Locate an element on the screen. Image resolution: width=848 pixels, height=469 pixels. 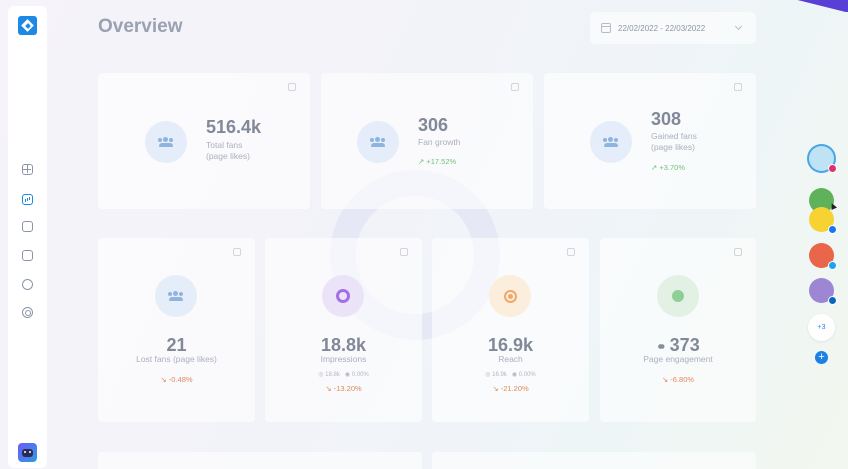
chat-icon is located at coordinates (27, 284).